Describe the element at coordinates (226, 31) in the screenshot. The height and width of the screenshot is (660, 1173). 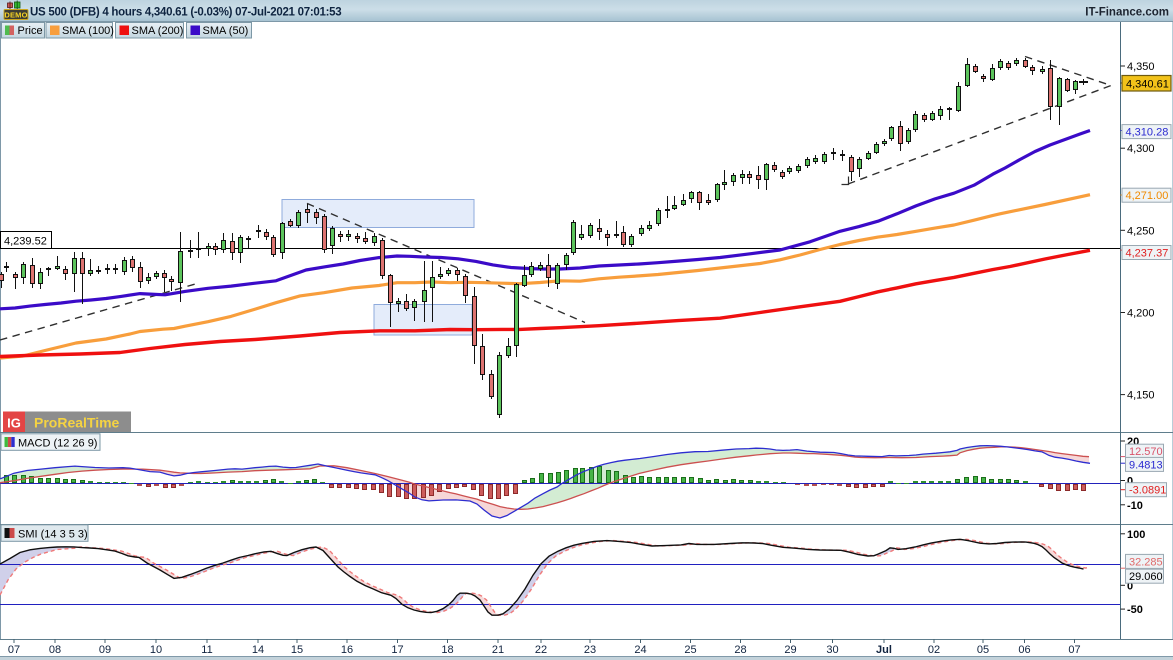
I see `svg-text: SMA (50)` at that location.